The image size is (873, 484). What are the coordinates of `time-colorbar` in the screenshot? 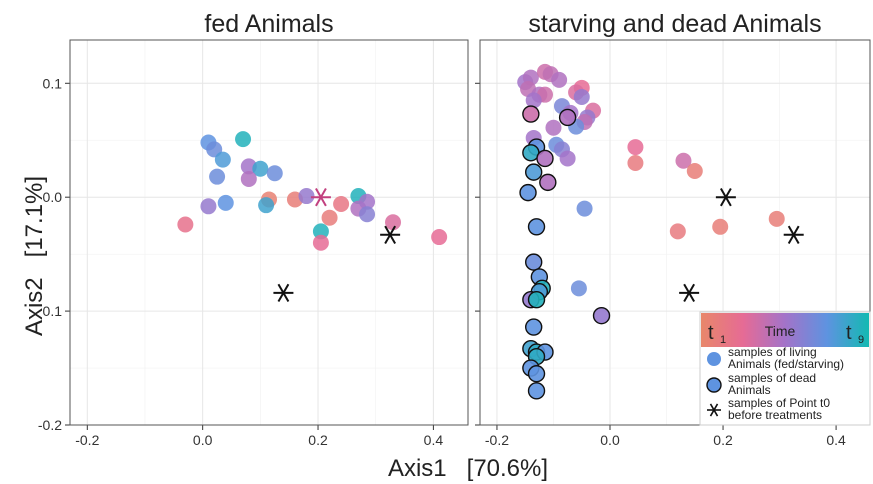 It's located at (785, 330).